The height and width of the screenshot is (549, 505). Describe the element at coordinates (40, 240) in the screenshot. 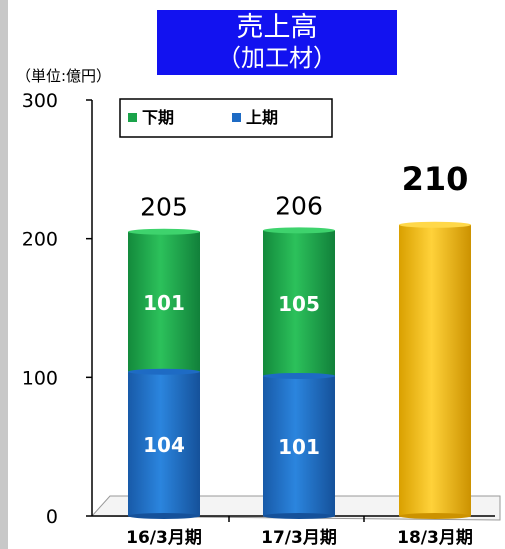

I see `y-tick-label: 200` at that location.